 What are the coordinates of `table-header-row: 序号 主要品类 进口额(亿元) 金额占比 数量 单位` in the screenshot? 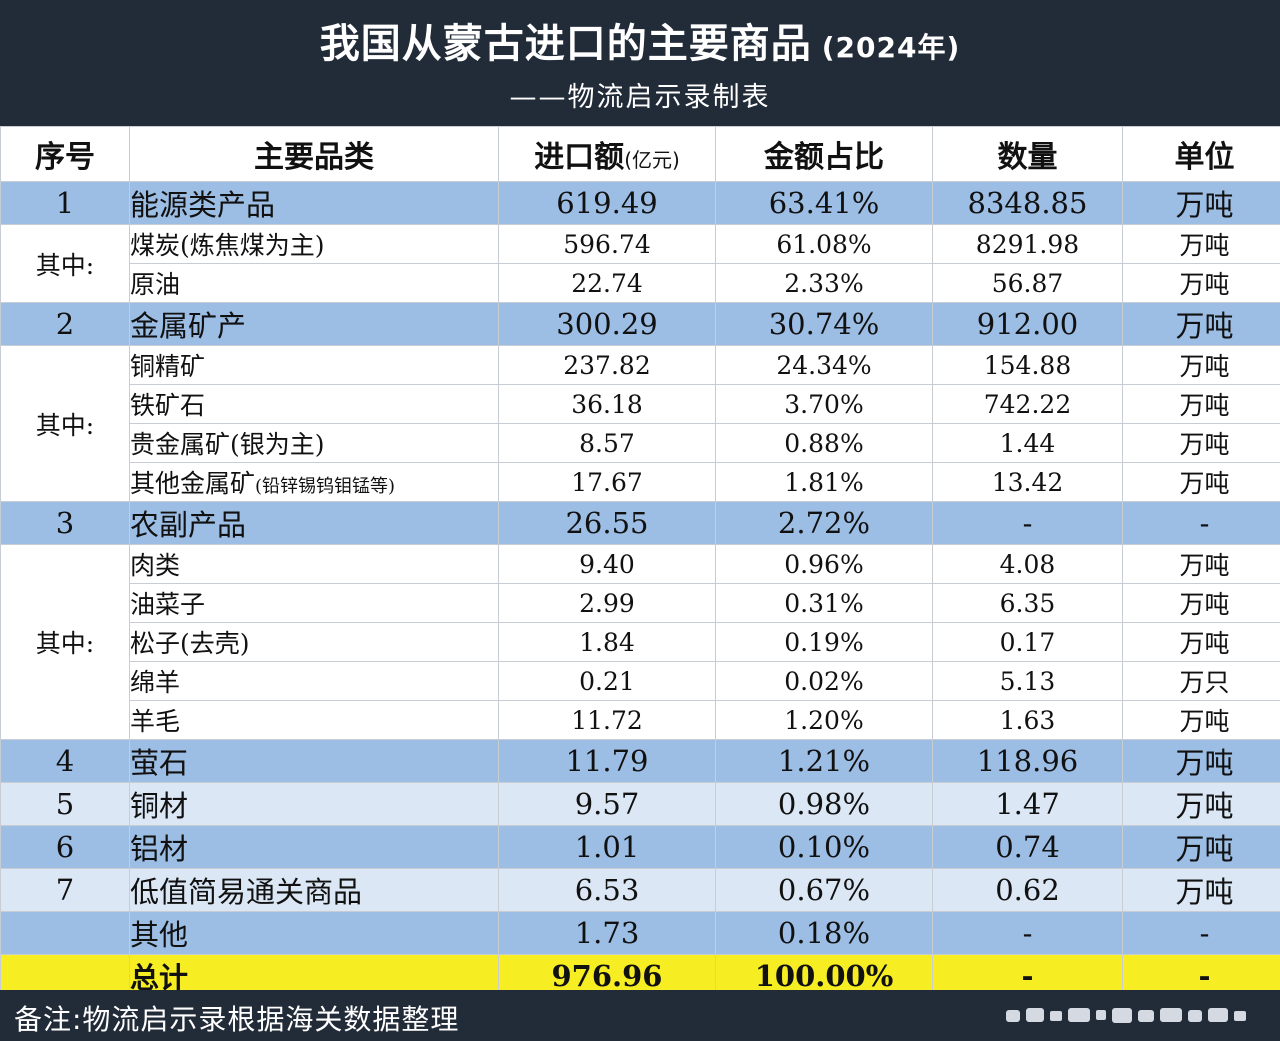 It's located at (640, 154).